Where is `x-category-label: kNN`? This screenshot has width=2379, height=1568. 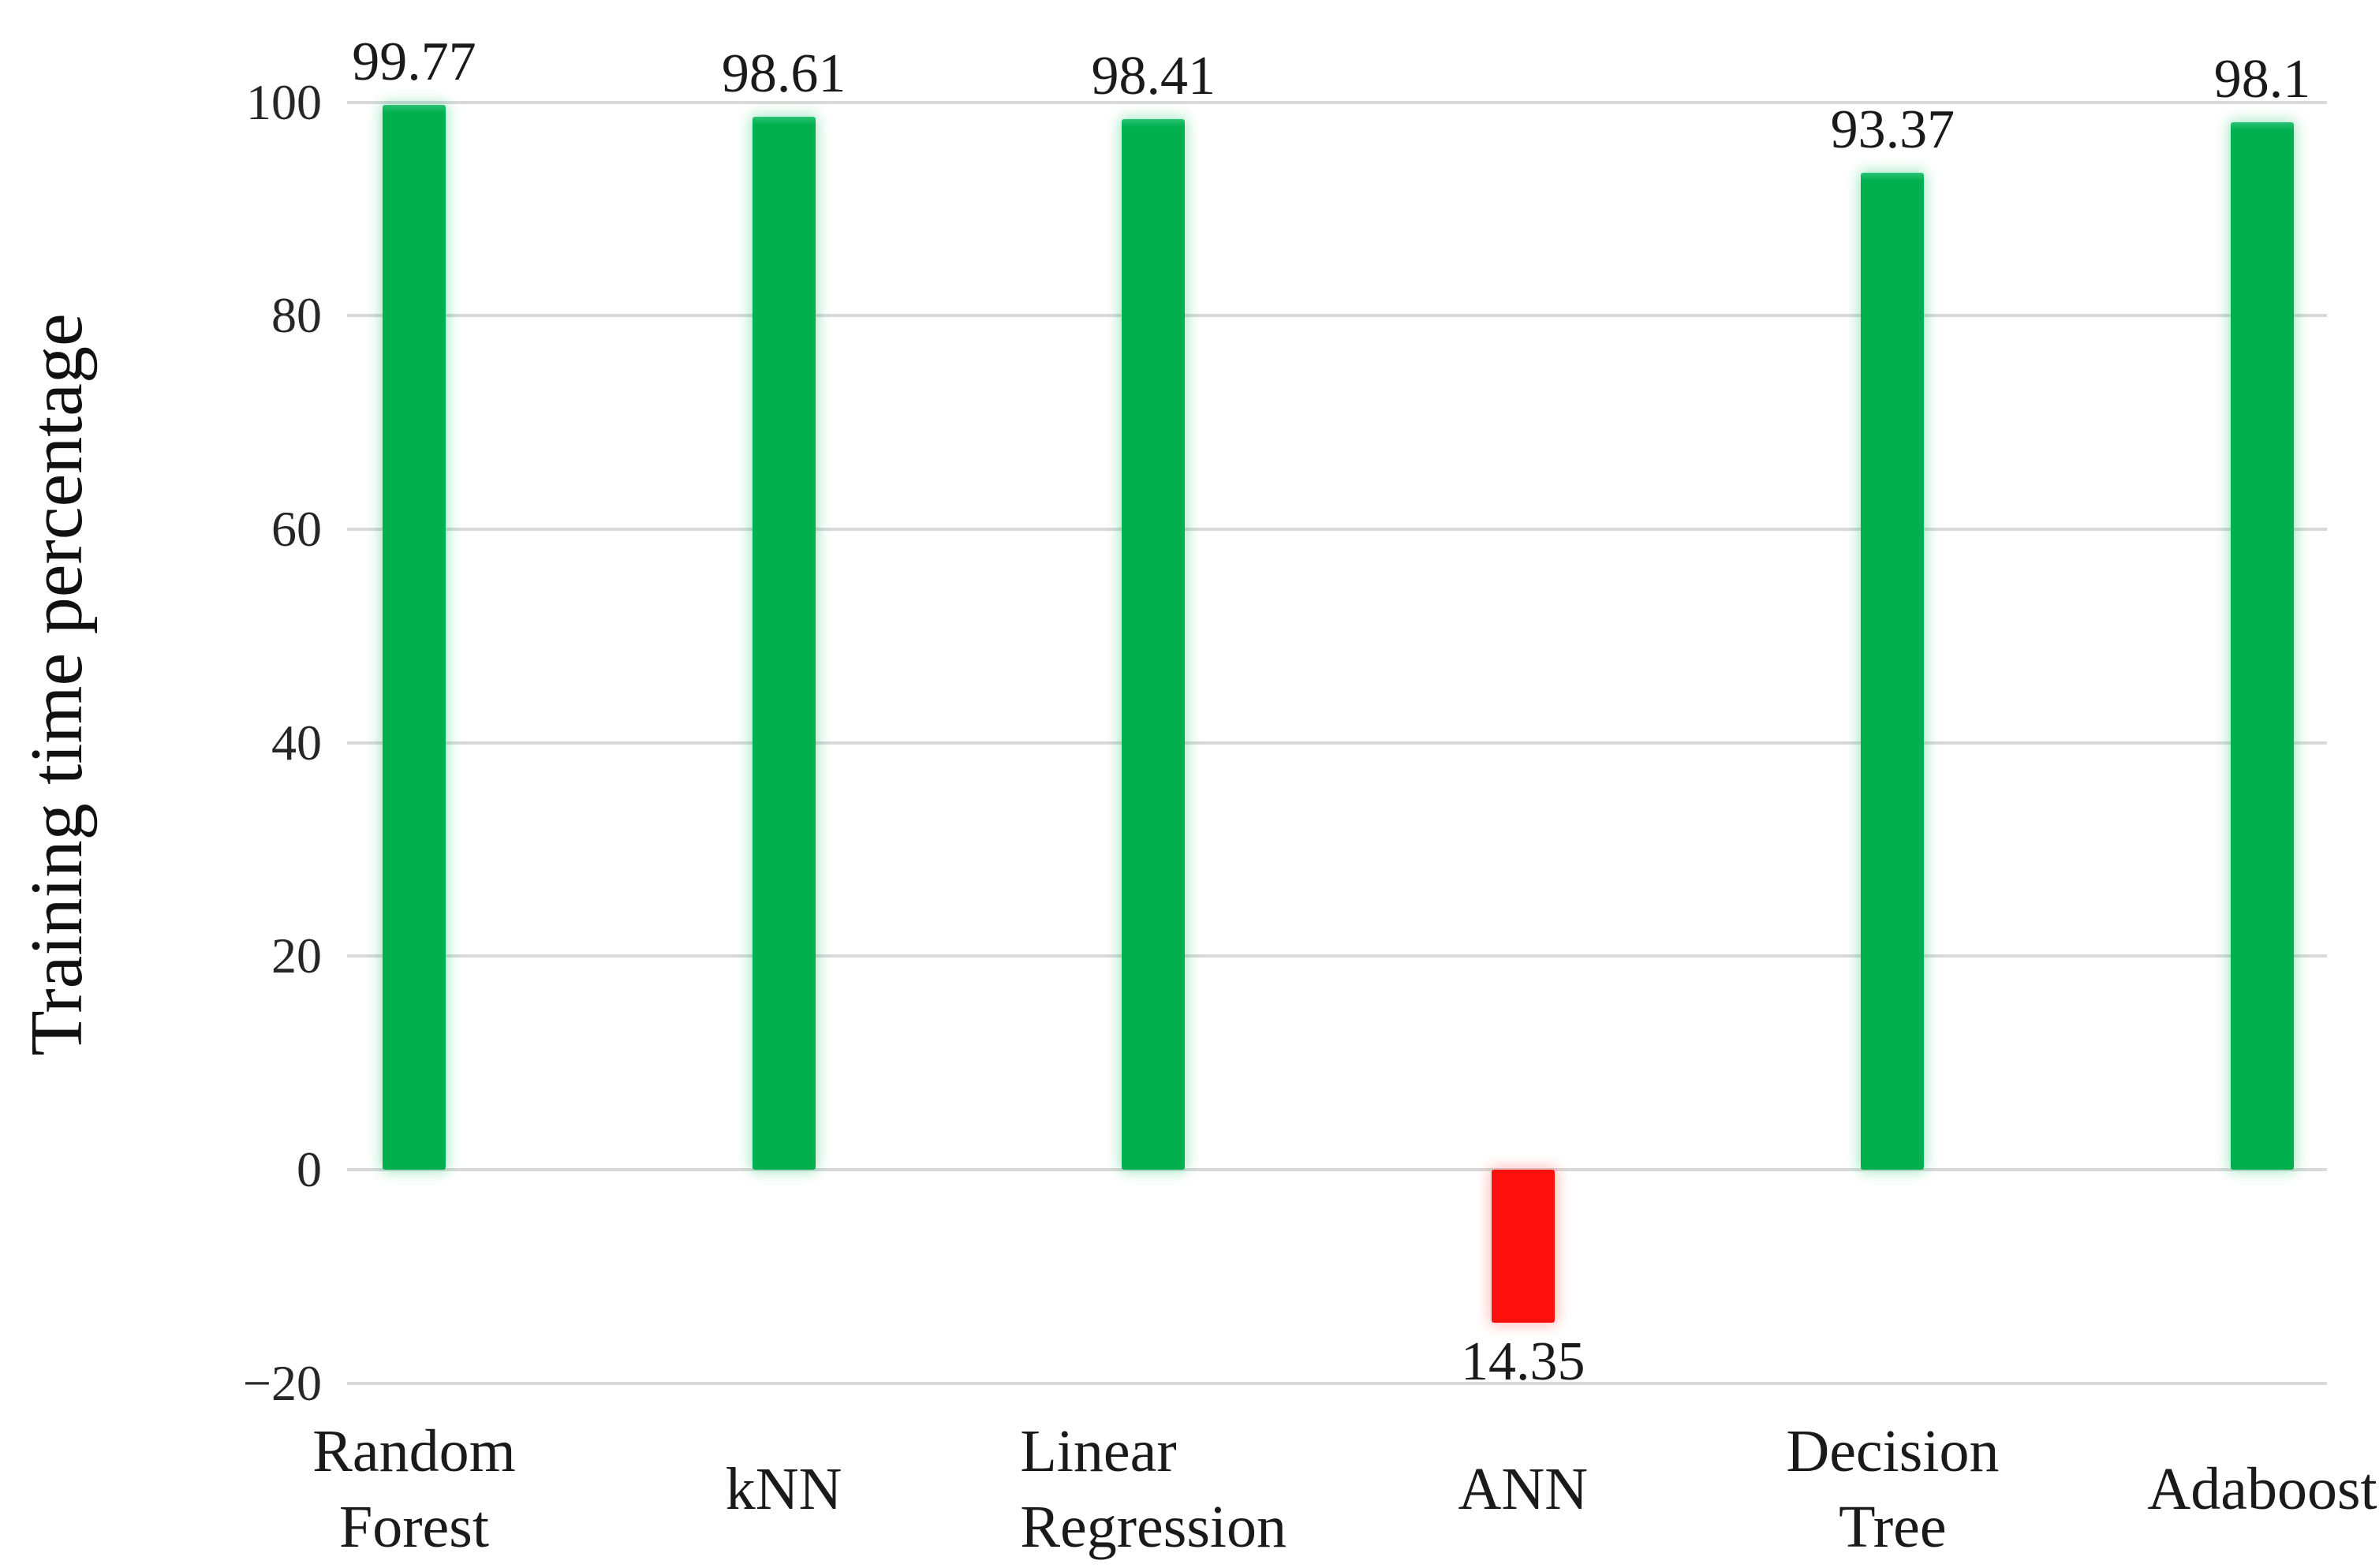 x-category-label: kNN is located at coordinates (784, 1489).